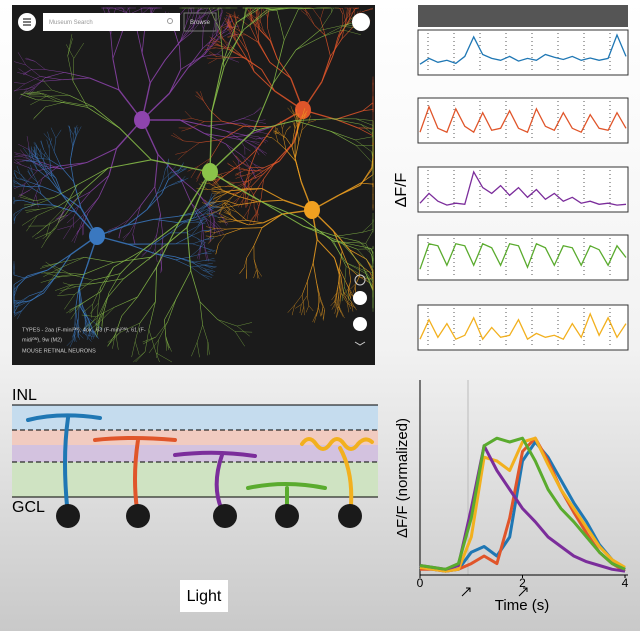 This screenshot has height=631, width=640. What do you see at coordinates (361, 22) in the screenshot?
I see `view-button` at bounding box center [361, 22].